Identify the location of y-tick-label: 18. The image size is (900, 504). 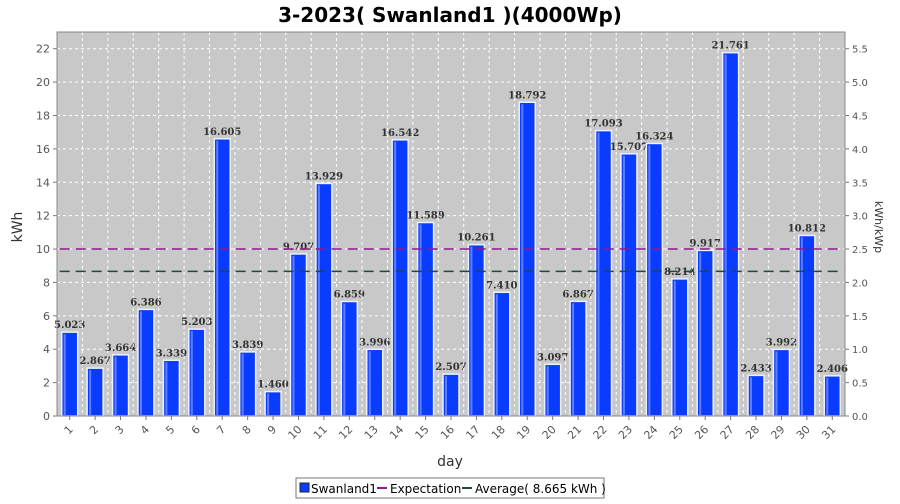
(43, 115).